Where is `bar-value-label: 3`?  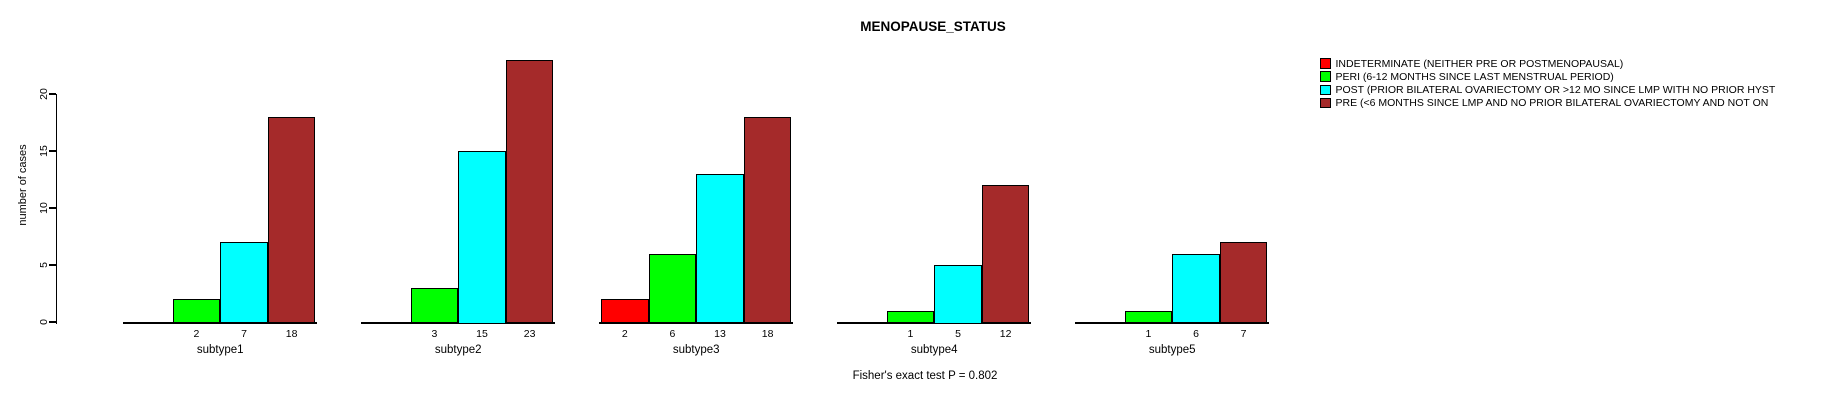
bar-value-label: 3 is located at coordinates (434, 334).